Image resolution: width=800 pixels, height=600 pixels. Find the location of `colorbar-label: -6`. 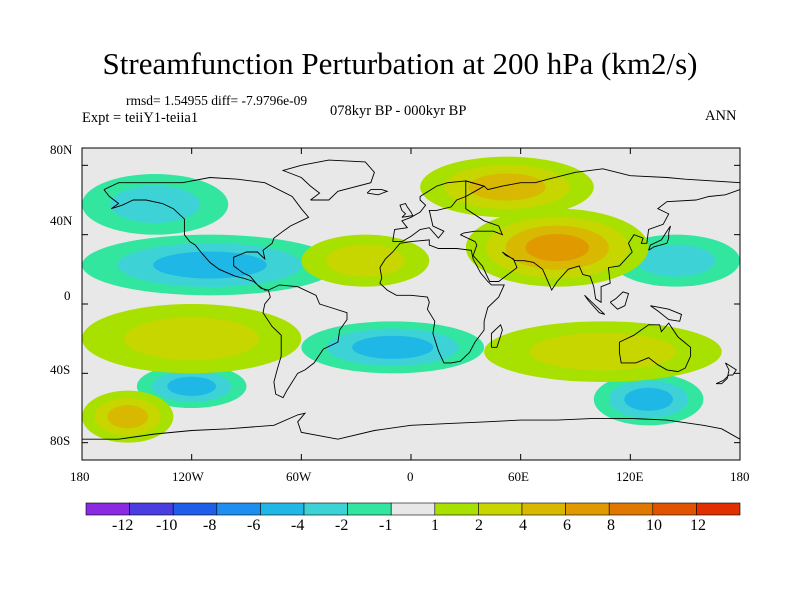

colorbar-label: -6 is located at coordinates (254, 525).